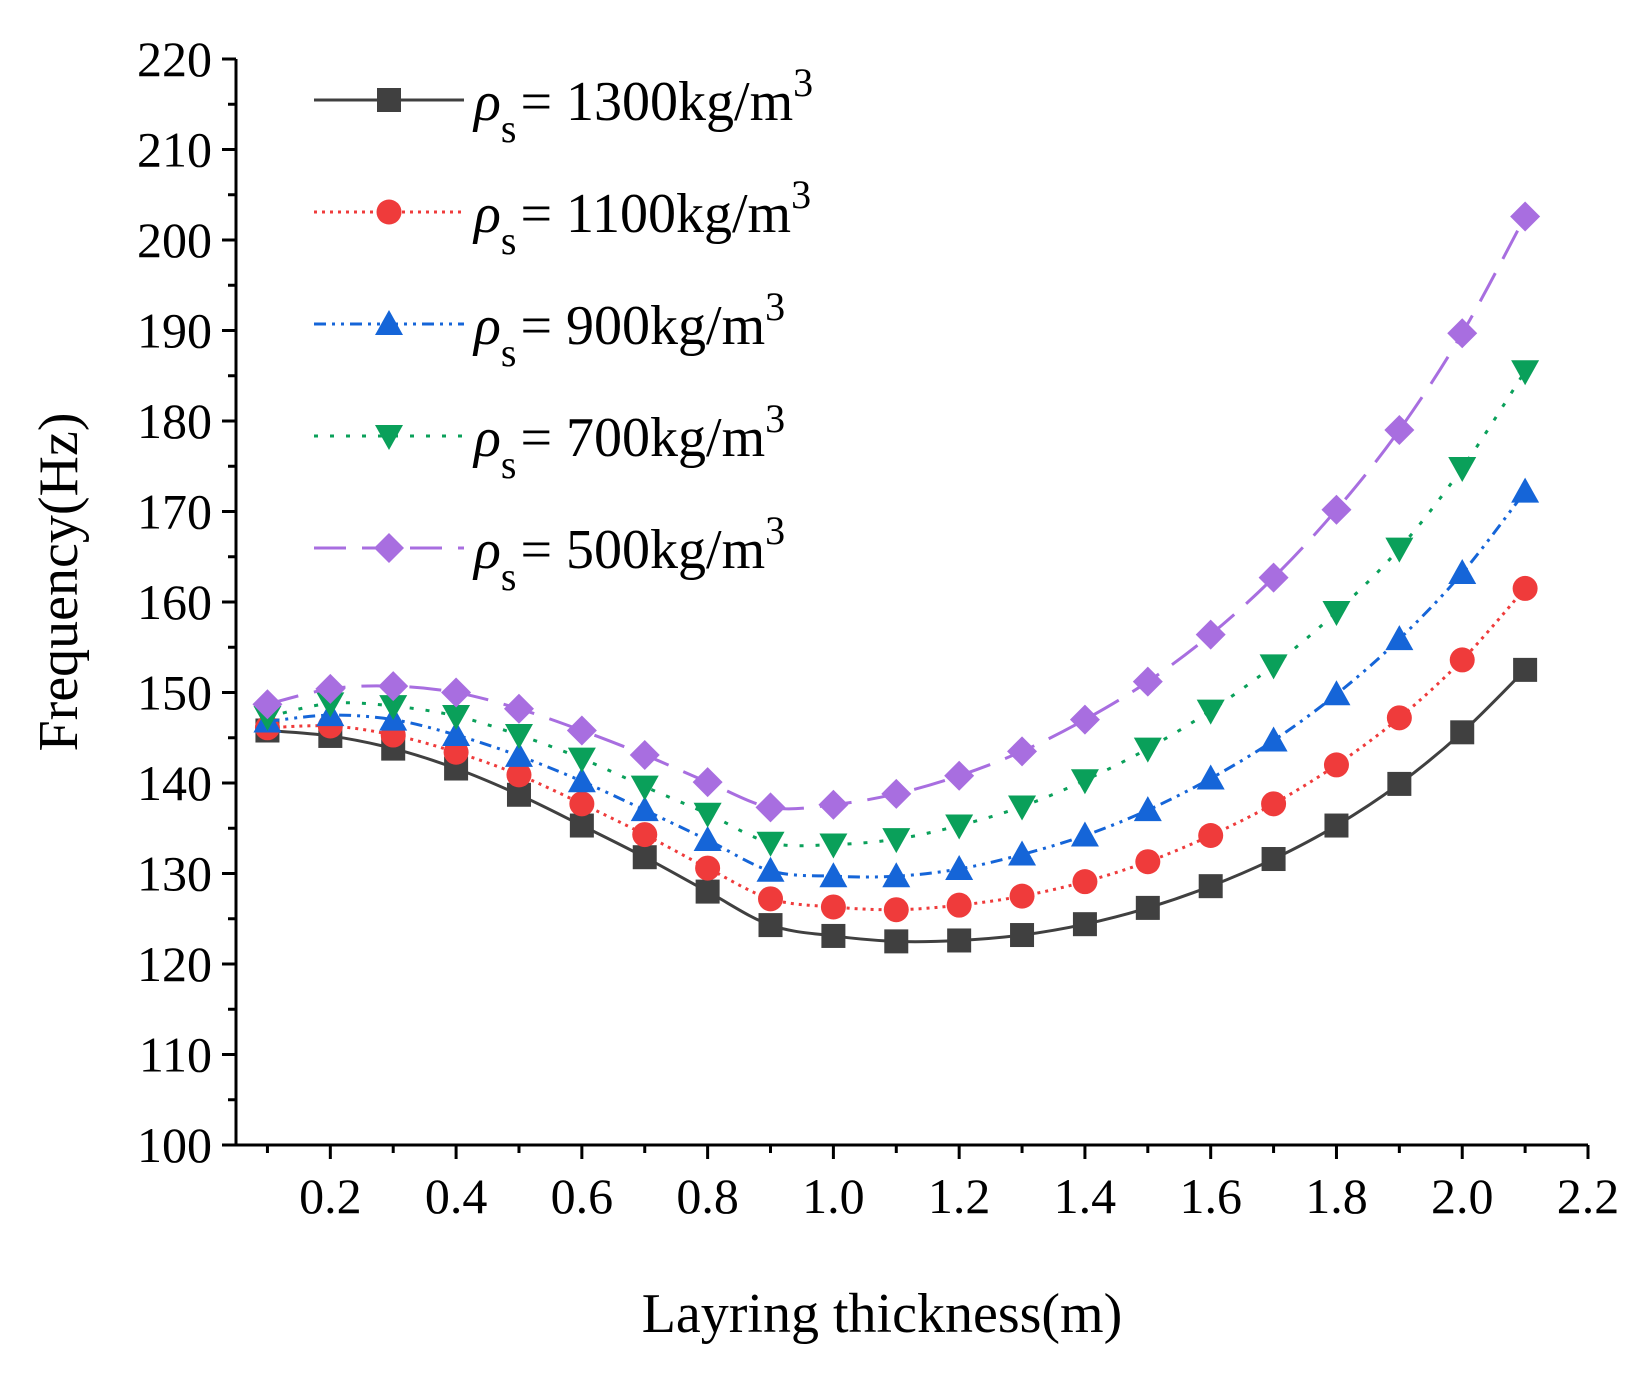  I want to click on y-tick-label: 210, so click(174, 150).